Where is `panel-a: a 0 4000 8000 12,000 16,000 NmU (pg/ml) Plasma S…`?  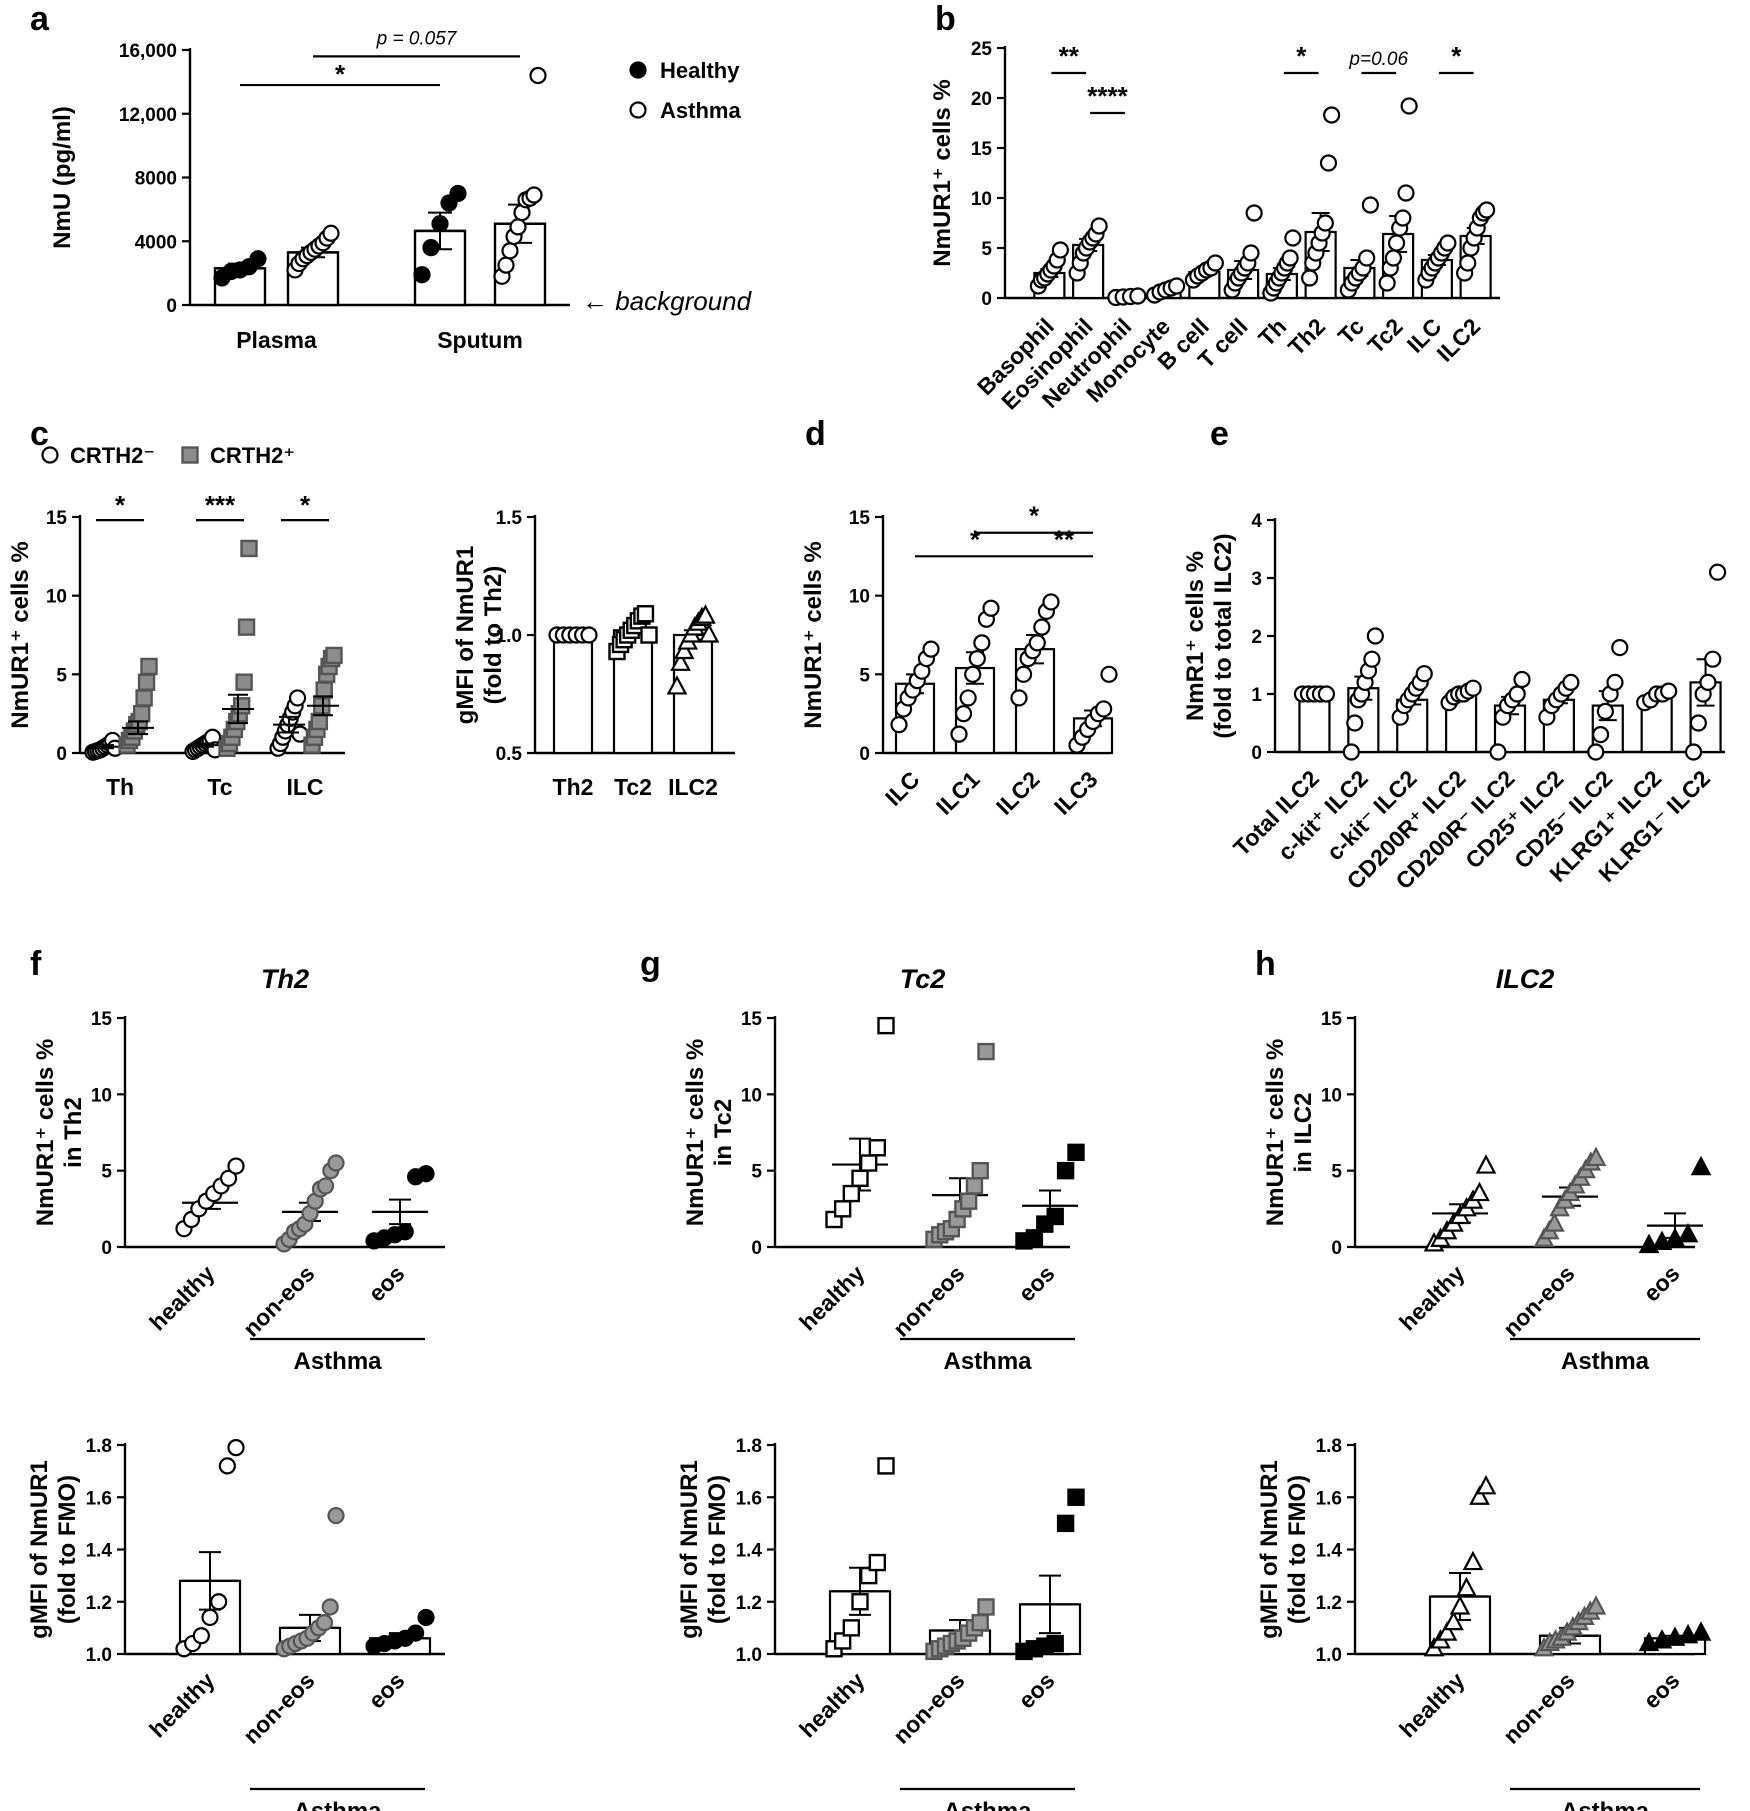 panel-a: a 0 4000 8000 12,000 16,000 NmU (pg/ml) Plasma S… is located at coordinates (391, 176).